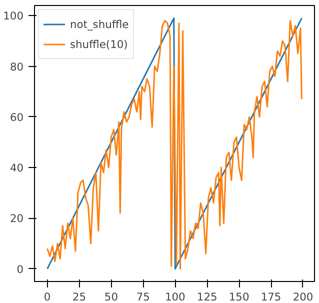 The image size is (319, 303). What do you see at coordinates (239, 296) in the screenshot?
I see `x-tick-label: 150` at bounding box center [239, 296].